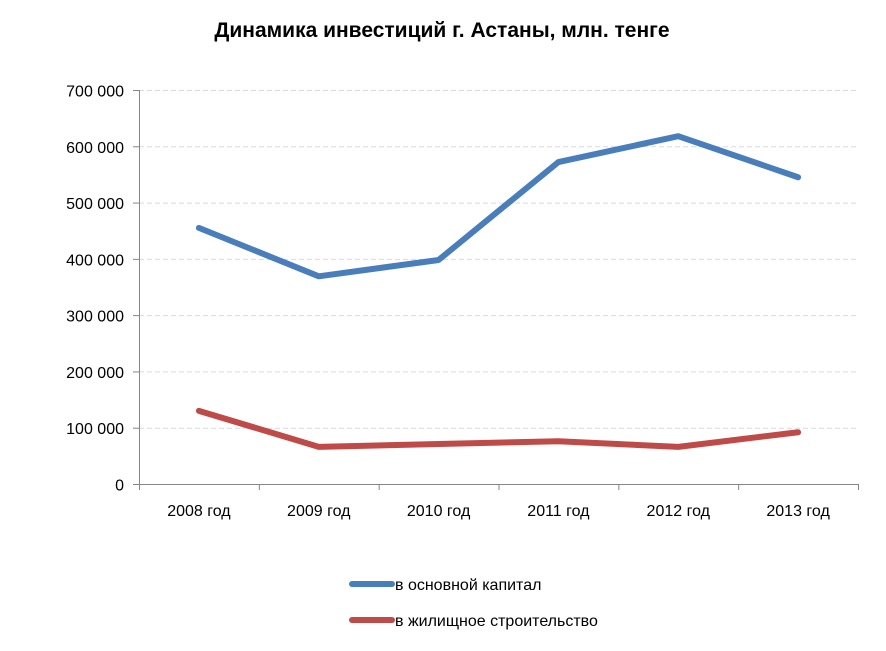 This screenshot has height=651, width=886. Describe the element at coordinates (95, 260) in the screenshot. I see `y-tick-label: 400 000` at that location.